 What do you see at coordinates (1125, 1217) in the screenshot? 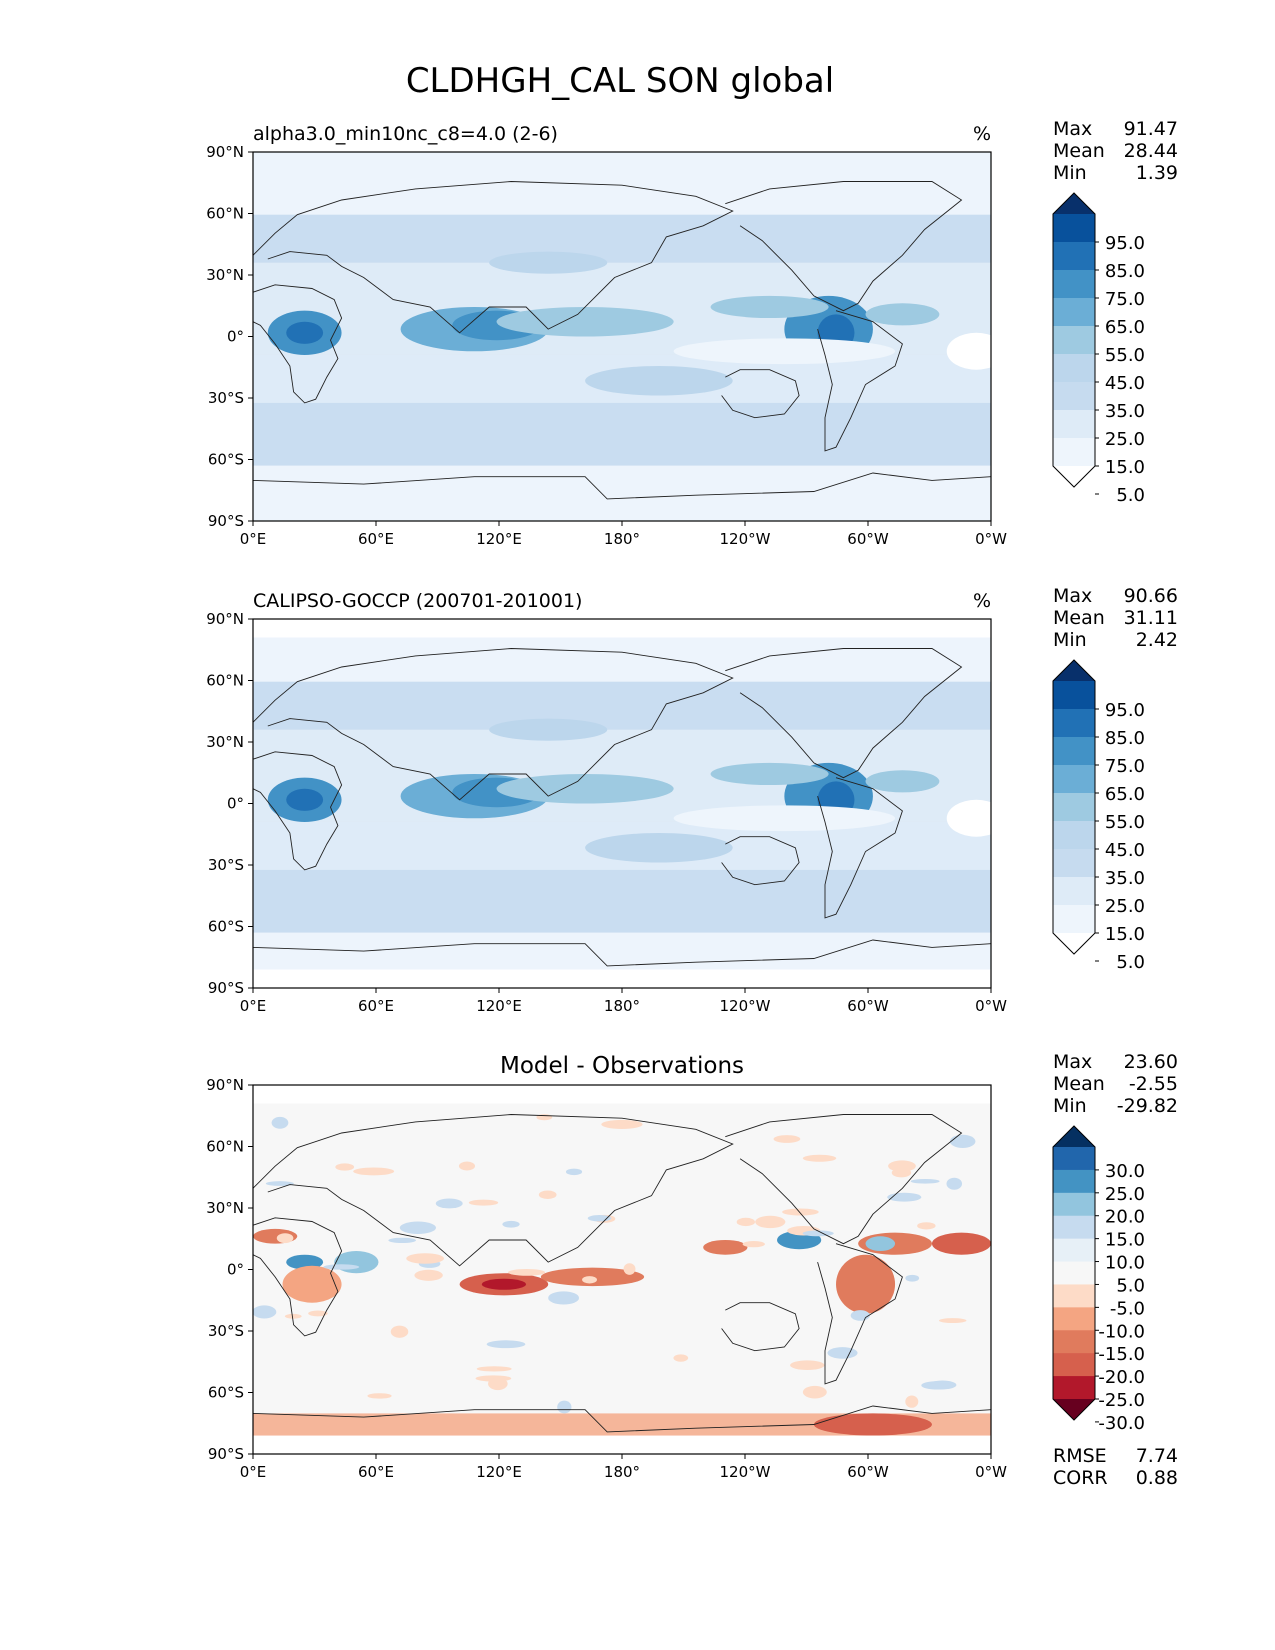
I see `colorbar-tick-label: 20.0` at bounding box center [1125, 1217].